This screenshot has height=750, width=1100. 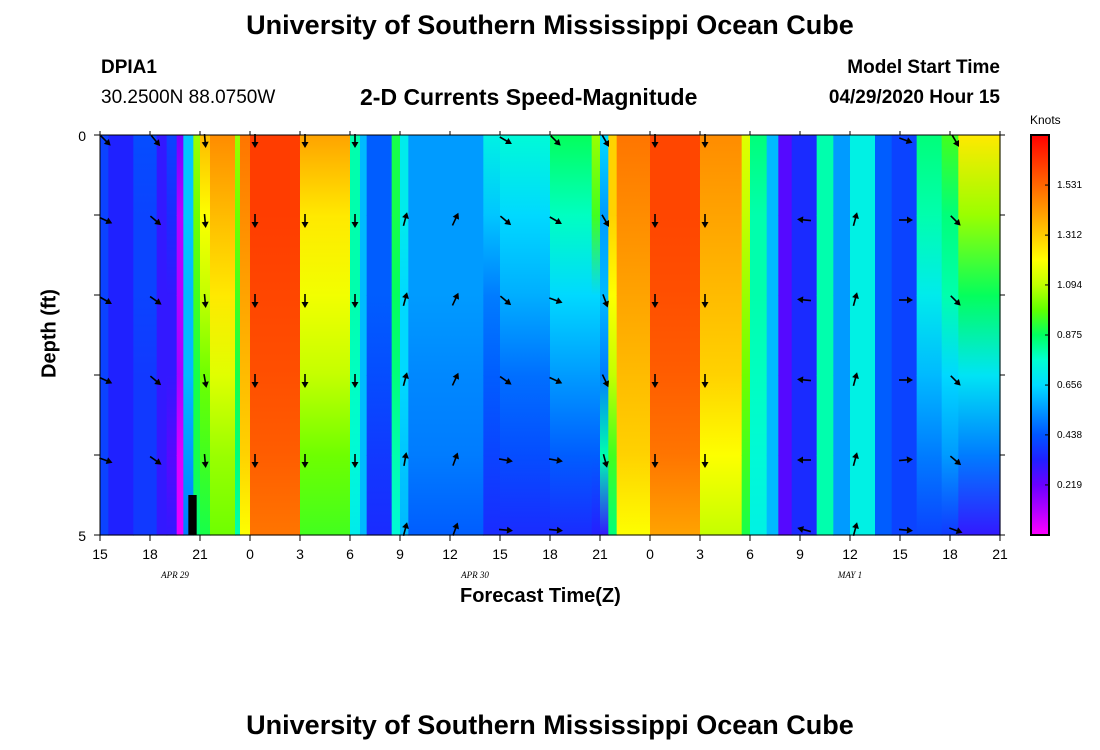 I want to click on colorbar: 1.531 1.312 1.094 0.875 0.656 0.438 0.219, so click(x=1056, y=335).